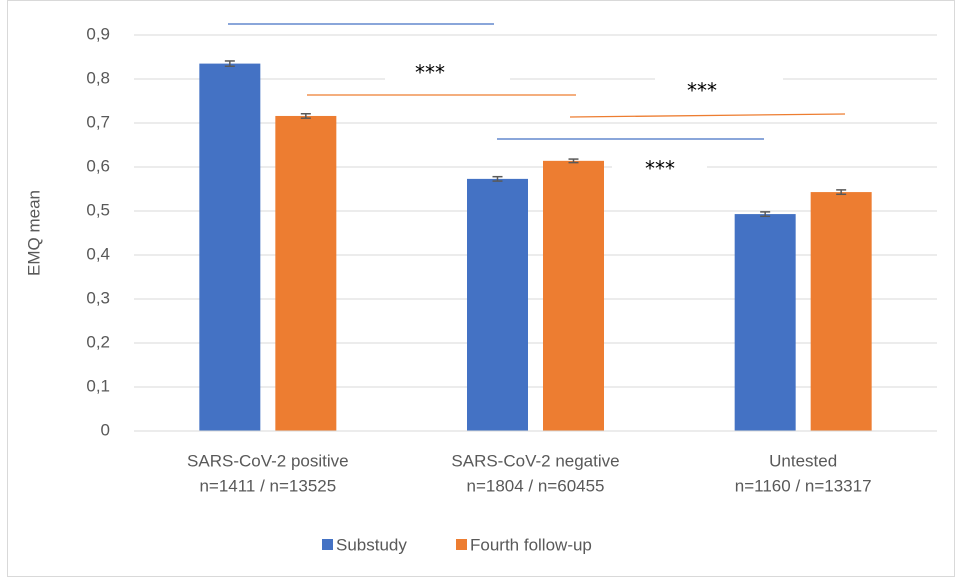 The height and width of the screenshot is (578, 956). What do you see at coordinates (371, 544) in the screenshot?
I see `legend-label: Substudy` at bounding box center [371, 544].